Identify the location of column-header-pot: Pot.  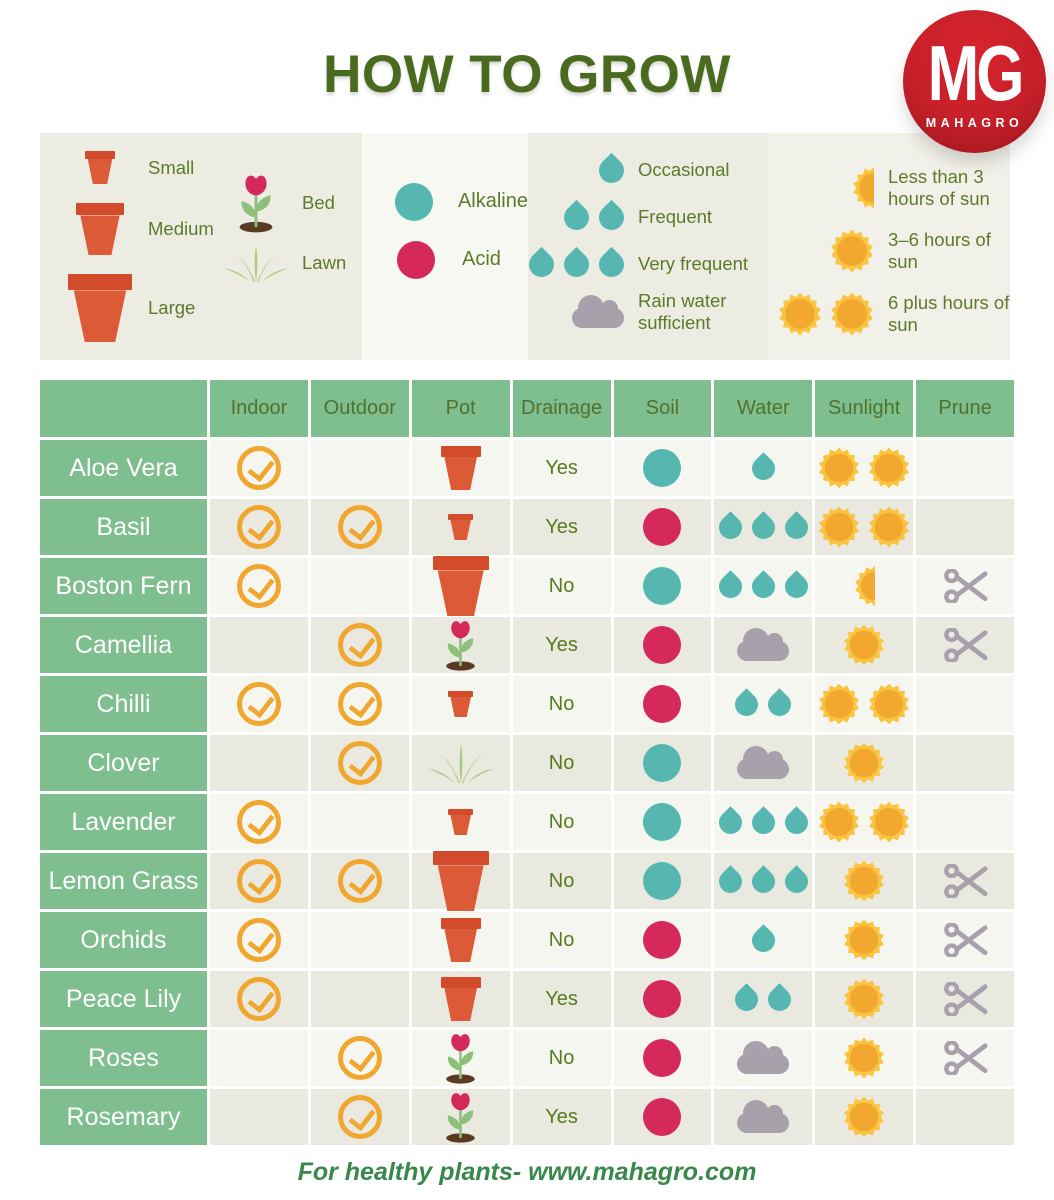
(460, 408).